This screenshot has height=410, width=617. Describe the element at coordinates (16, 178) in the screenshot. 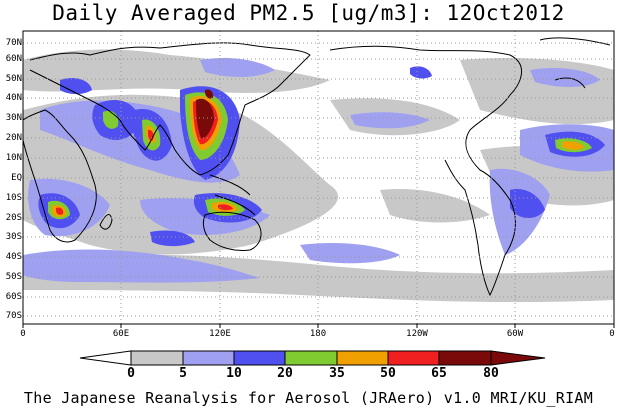

I see `lat-label: EQ` at that location.